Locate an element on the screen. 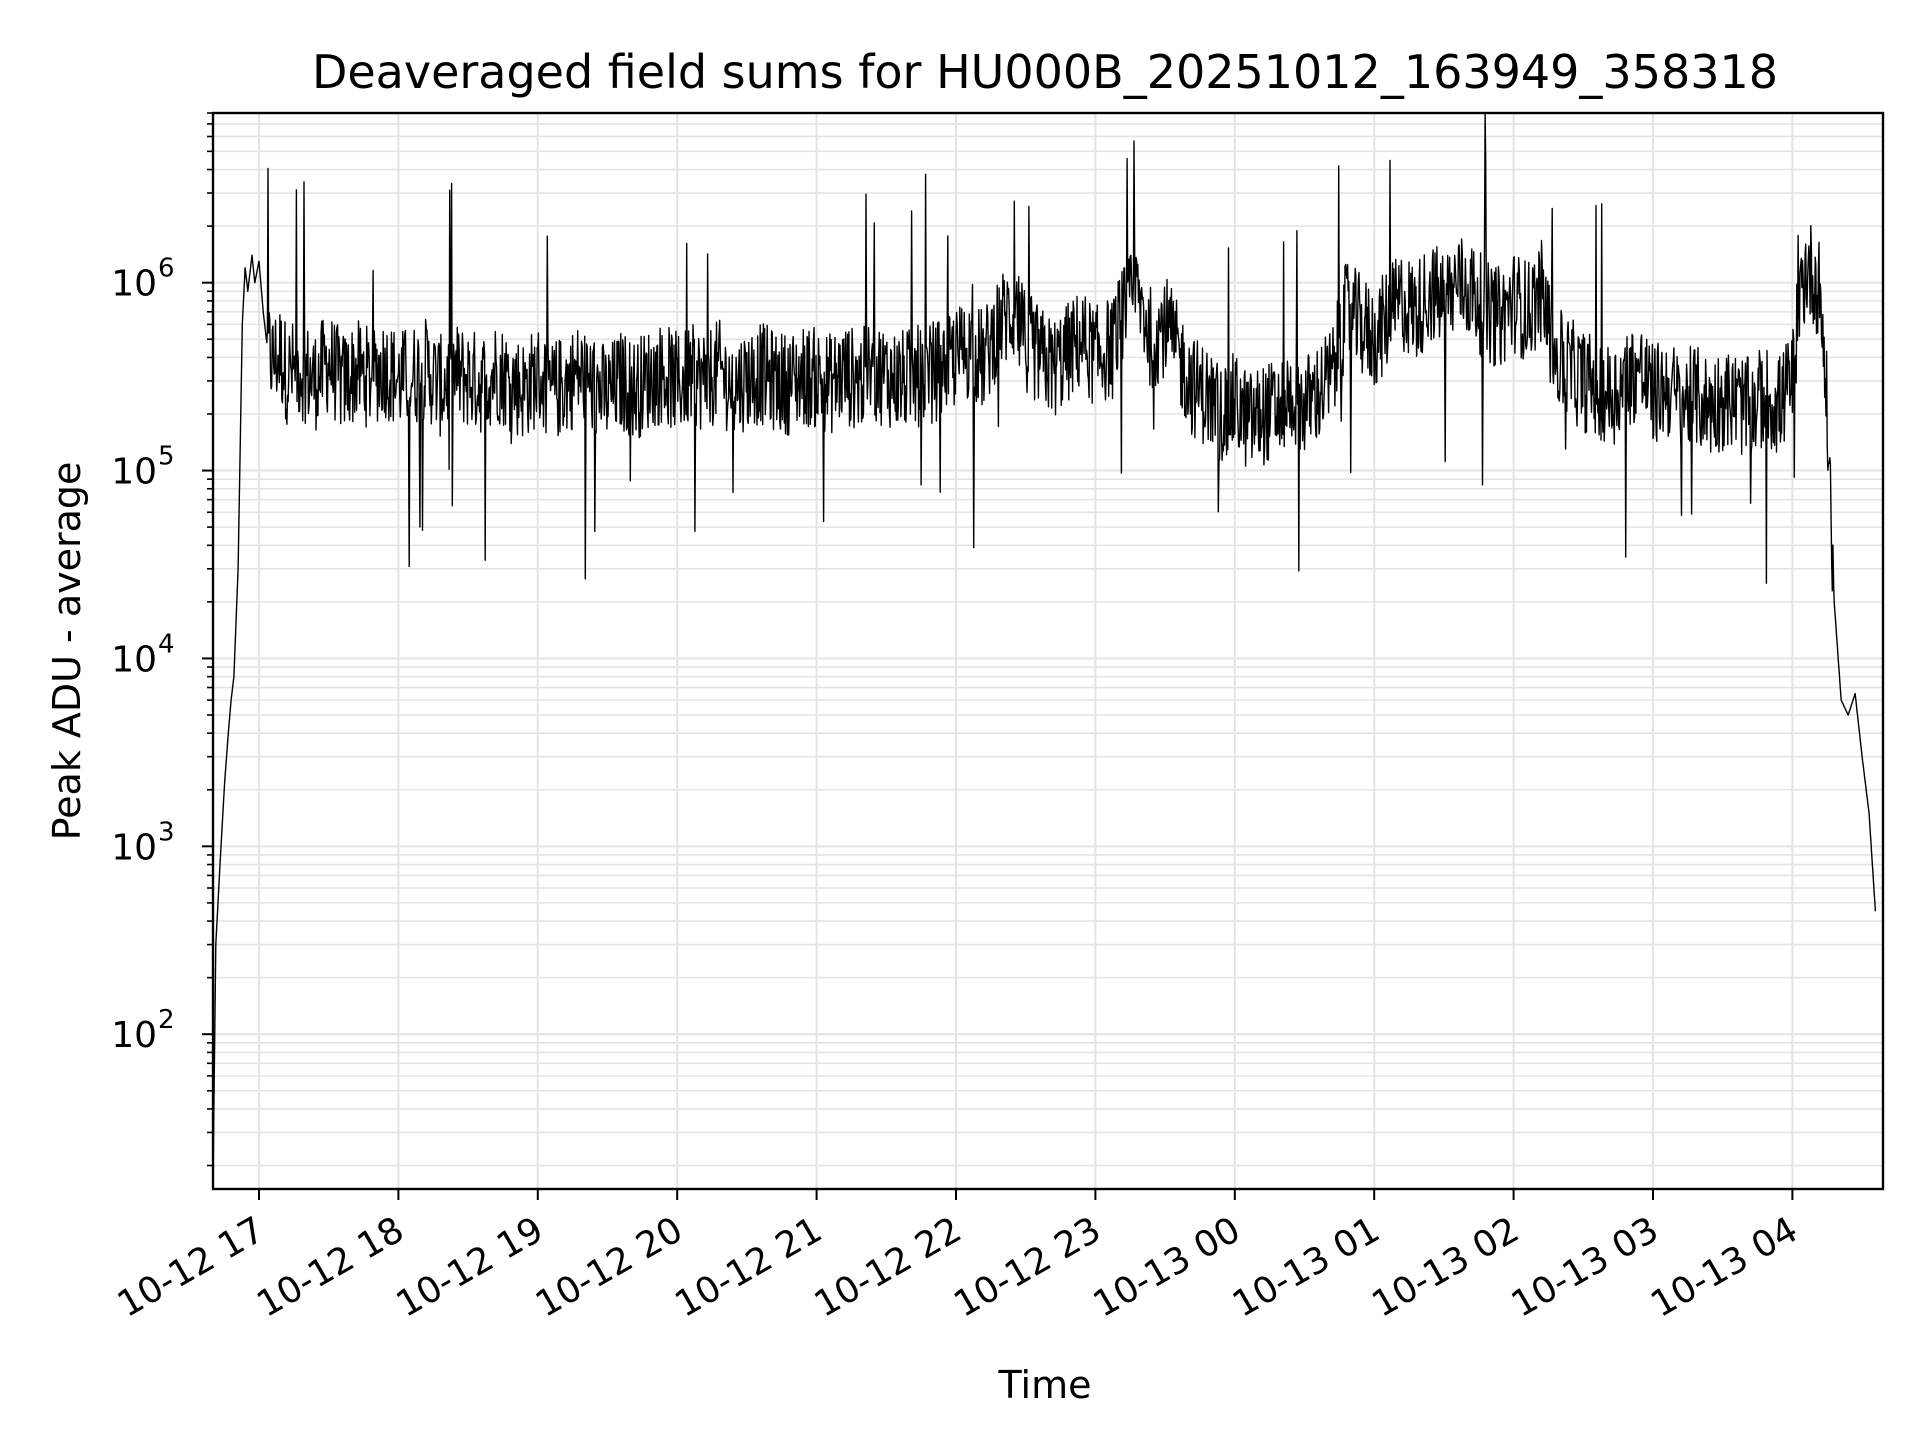 Image resolution: width=1920 pixels, height=1440 pixels. y-axis-label: Peak ADU - average is located at coordinates (67, 651).